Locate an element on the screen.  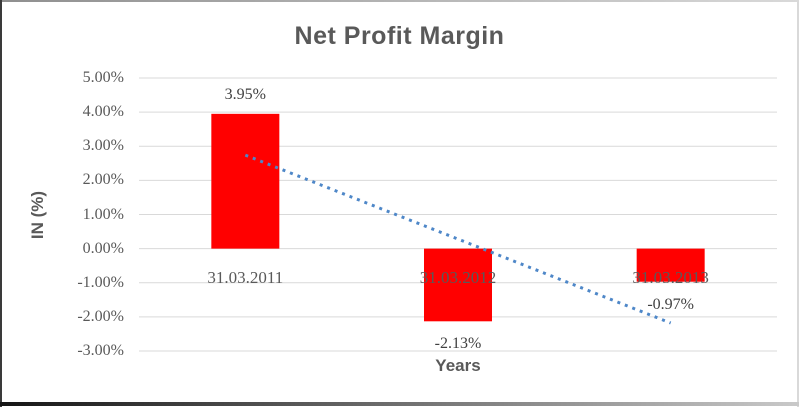
bar-31.03.2012 is located at coordinates (458, 285).